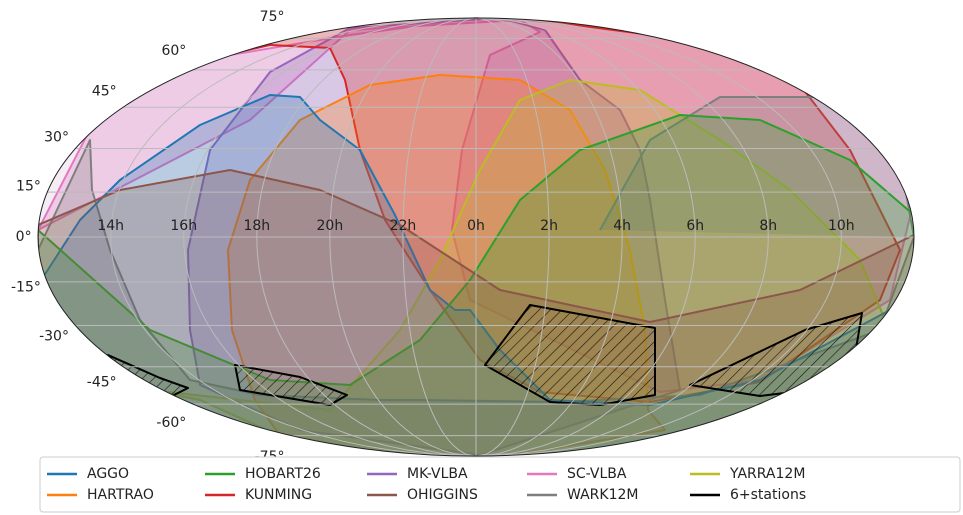 Image resolution: width=963 pixels, height=515 pixels. What do you see at coordinates (26, 288) in the screenshot?
I see `y-tick-label: -15°` at bounding box center [26, 288].